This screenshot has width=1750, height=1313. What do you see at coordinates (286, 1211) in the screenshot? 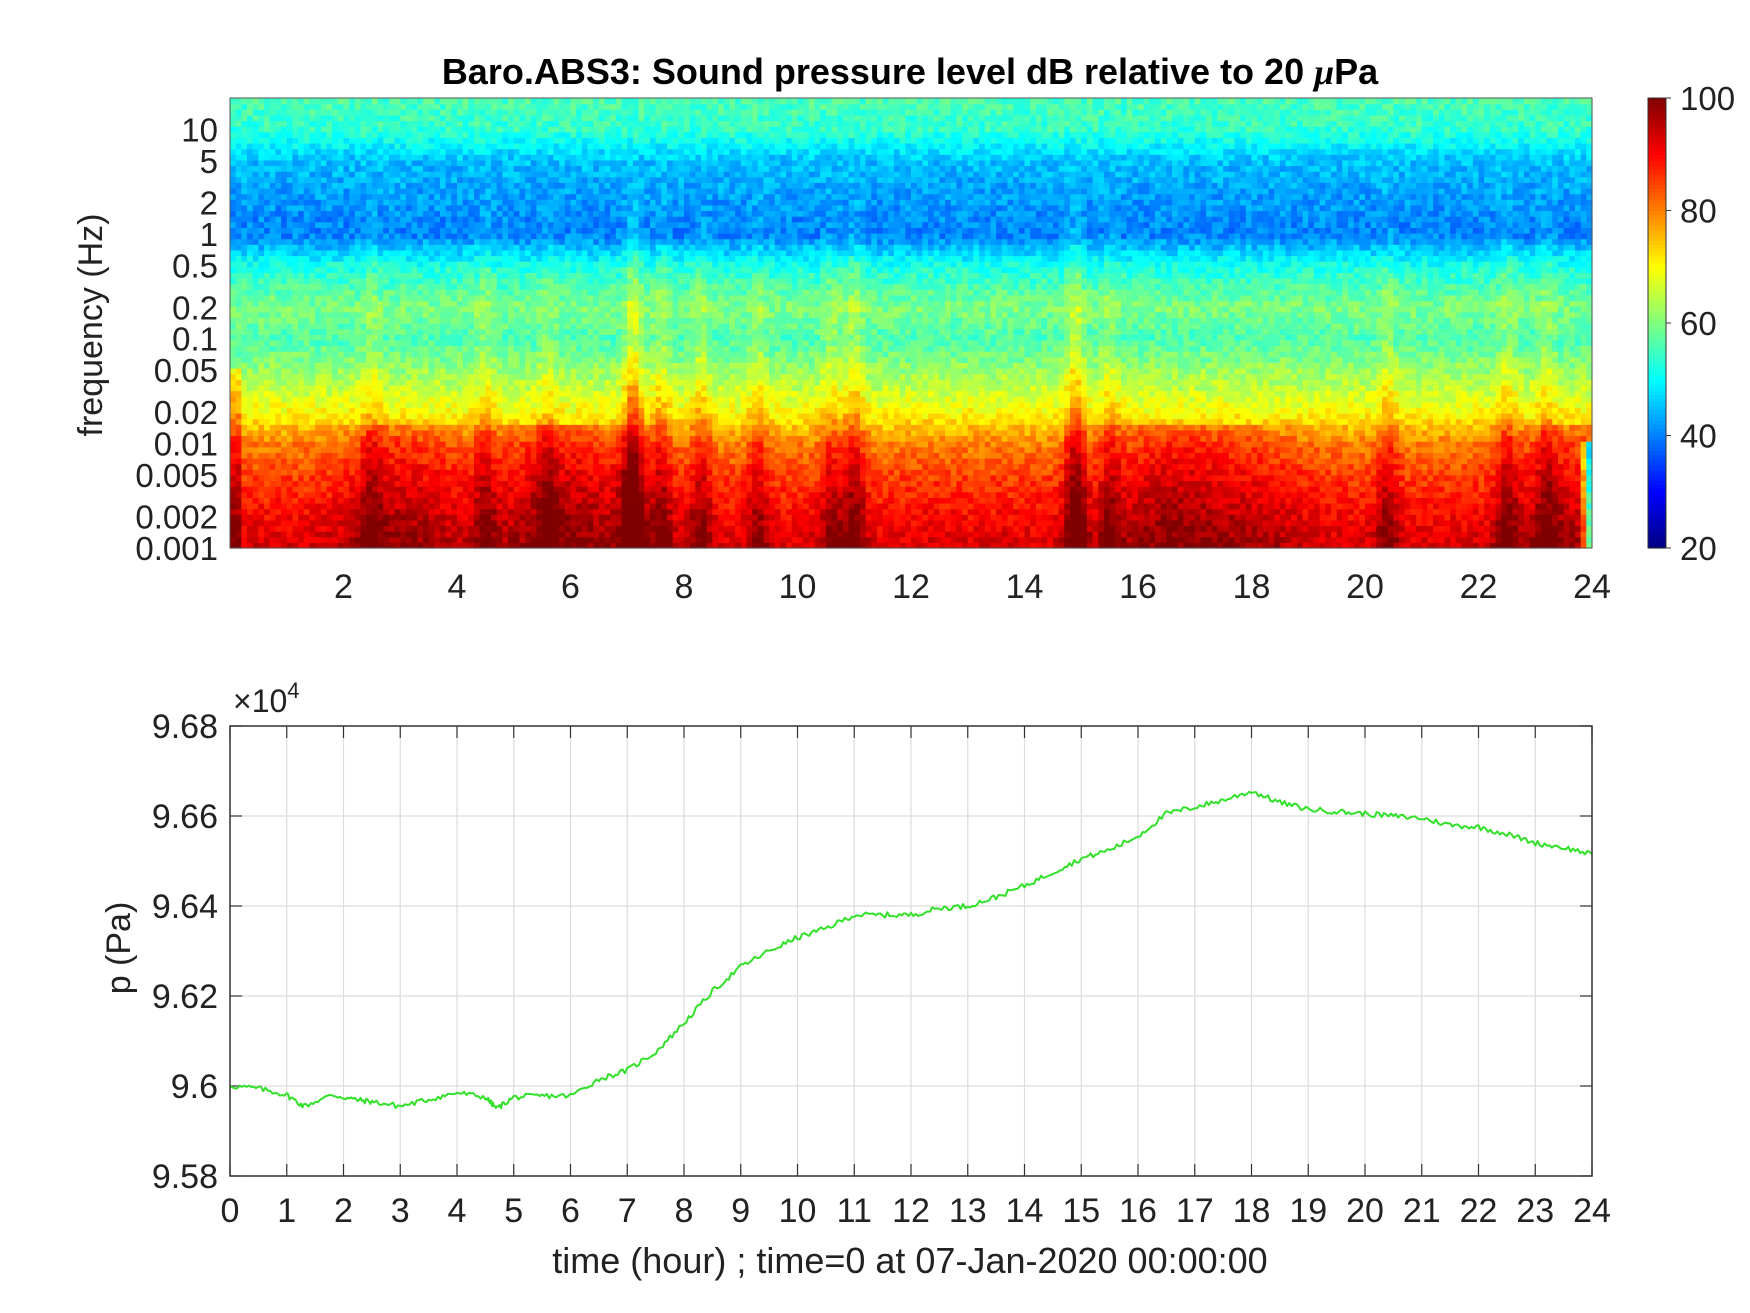
I see `pressure-x-tick-label: 1` at bounding box center [286, 1211].